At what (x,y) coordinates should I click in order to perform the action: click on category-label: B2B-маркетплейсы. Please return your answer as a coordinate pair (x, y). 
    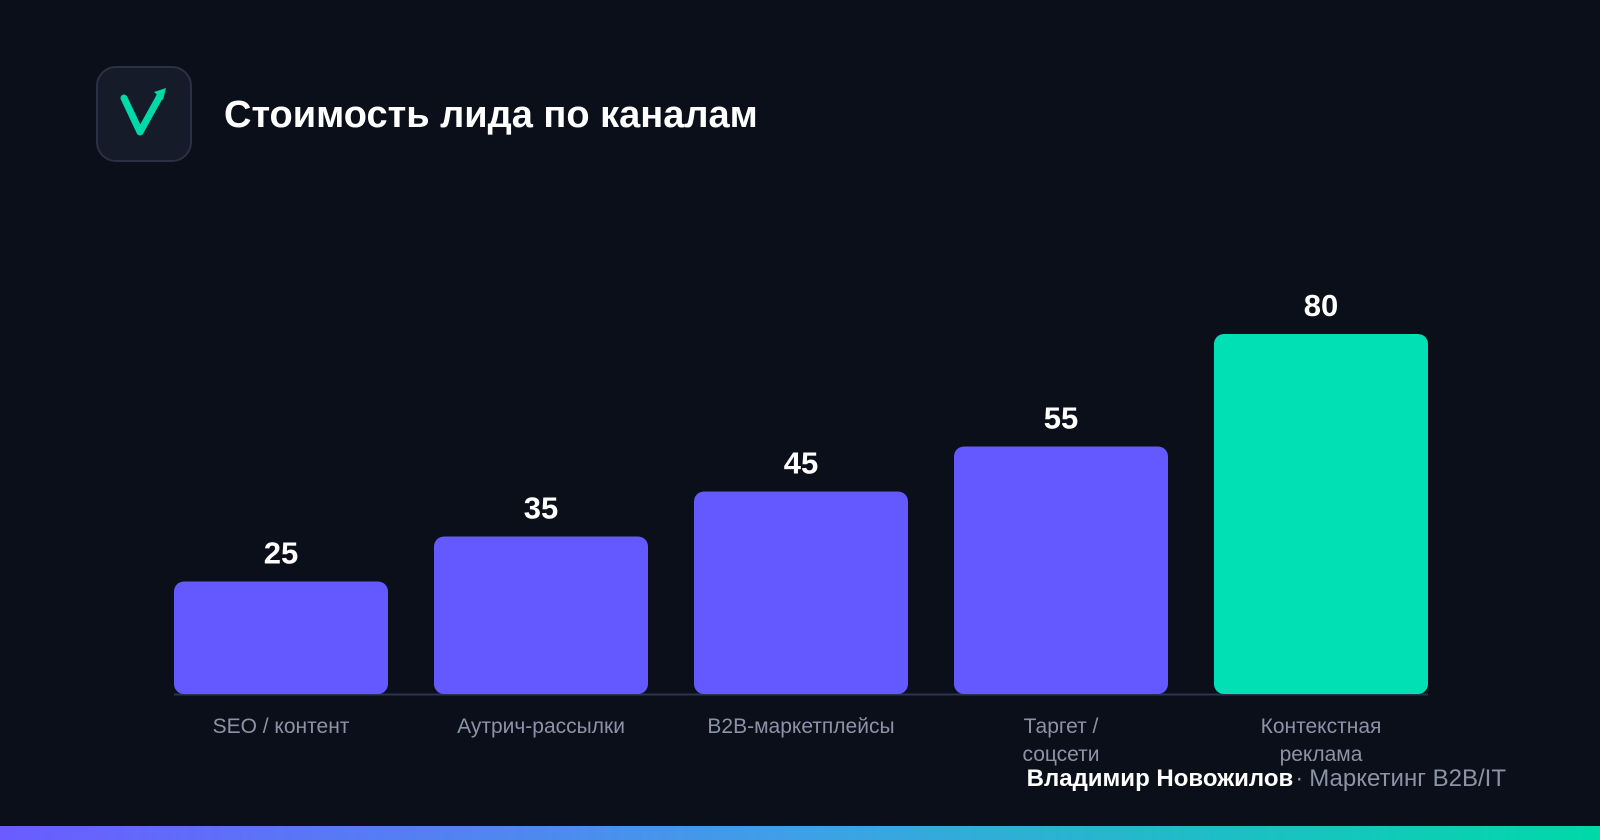
    Looking at the image, I should click on (800, 726).